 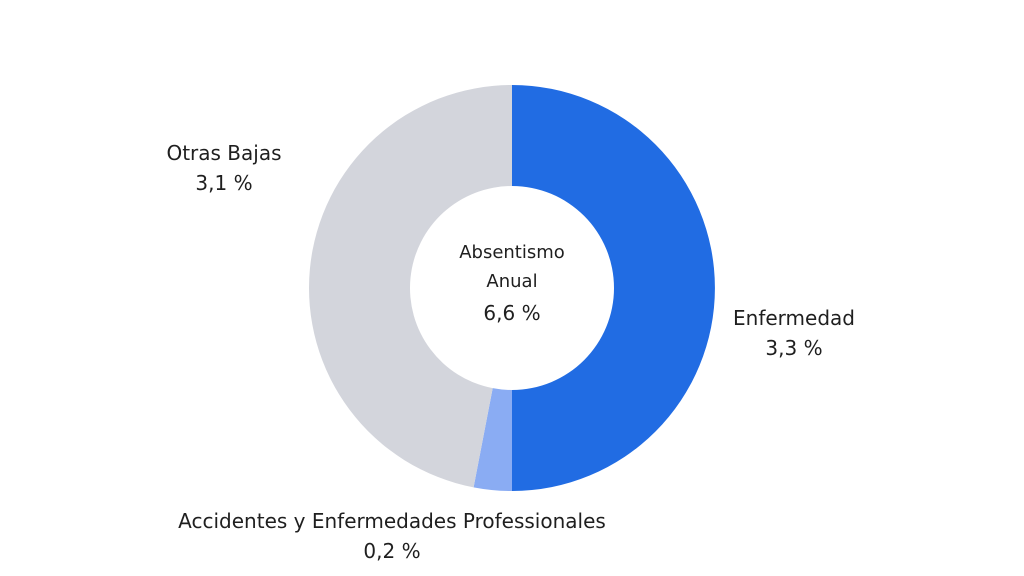 What do you see at coordinates (410, 286) in the screenshot?
I see `slice-otras-bajas` at bounding box center [410, 286].